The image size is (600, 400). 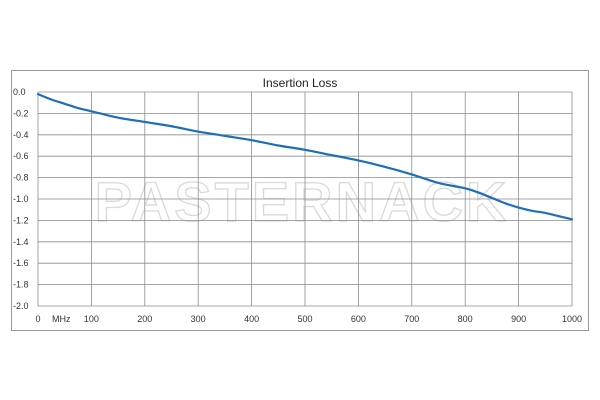 What do you see at coordinates (198, 319) in the screenshot?
I see `x-tick-label: 300` at bounding box center [198, 319].